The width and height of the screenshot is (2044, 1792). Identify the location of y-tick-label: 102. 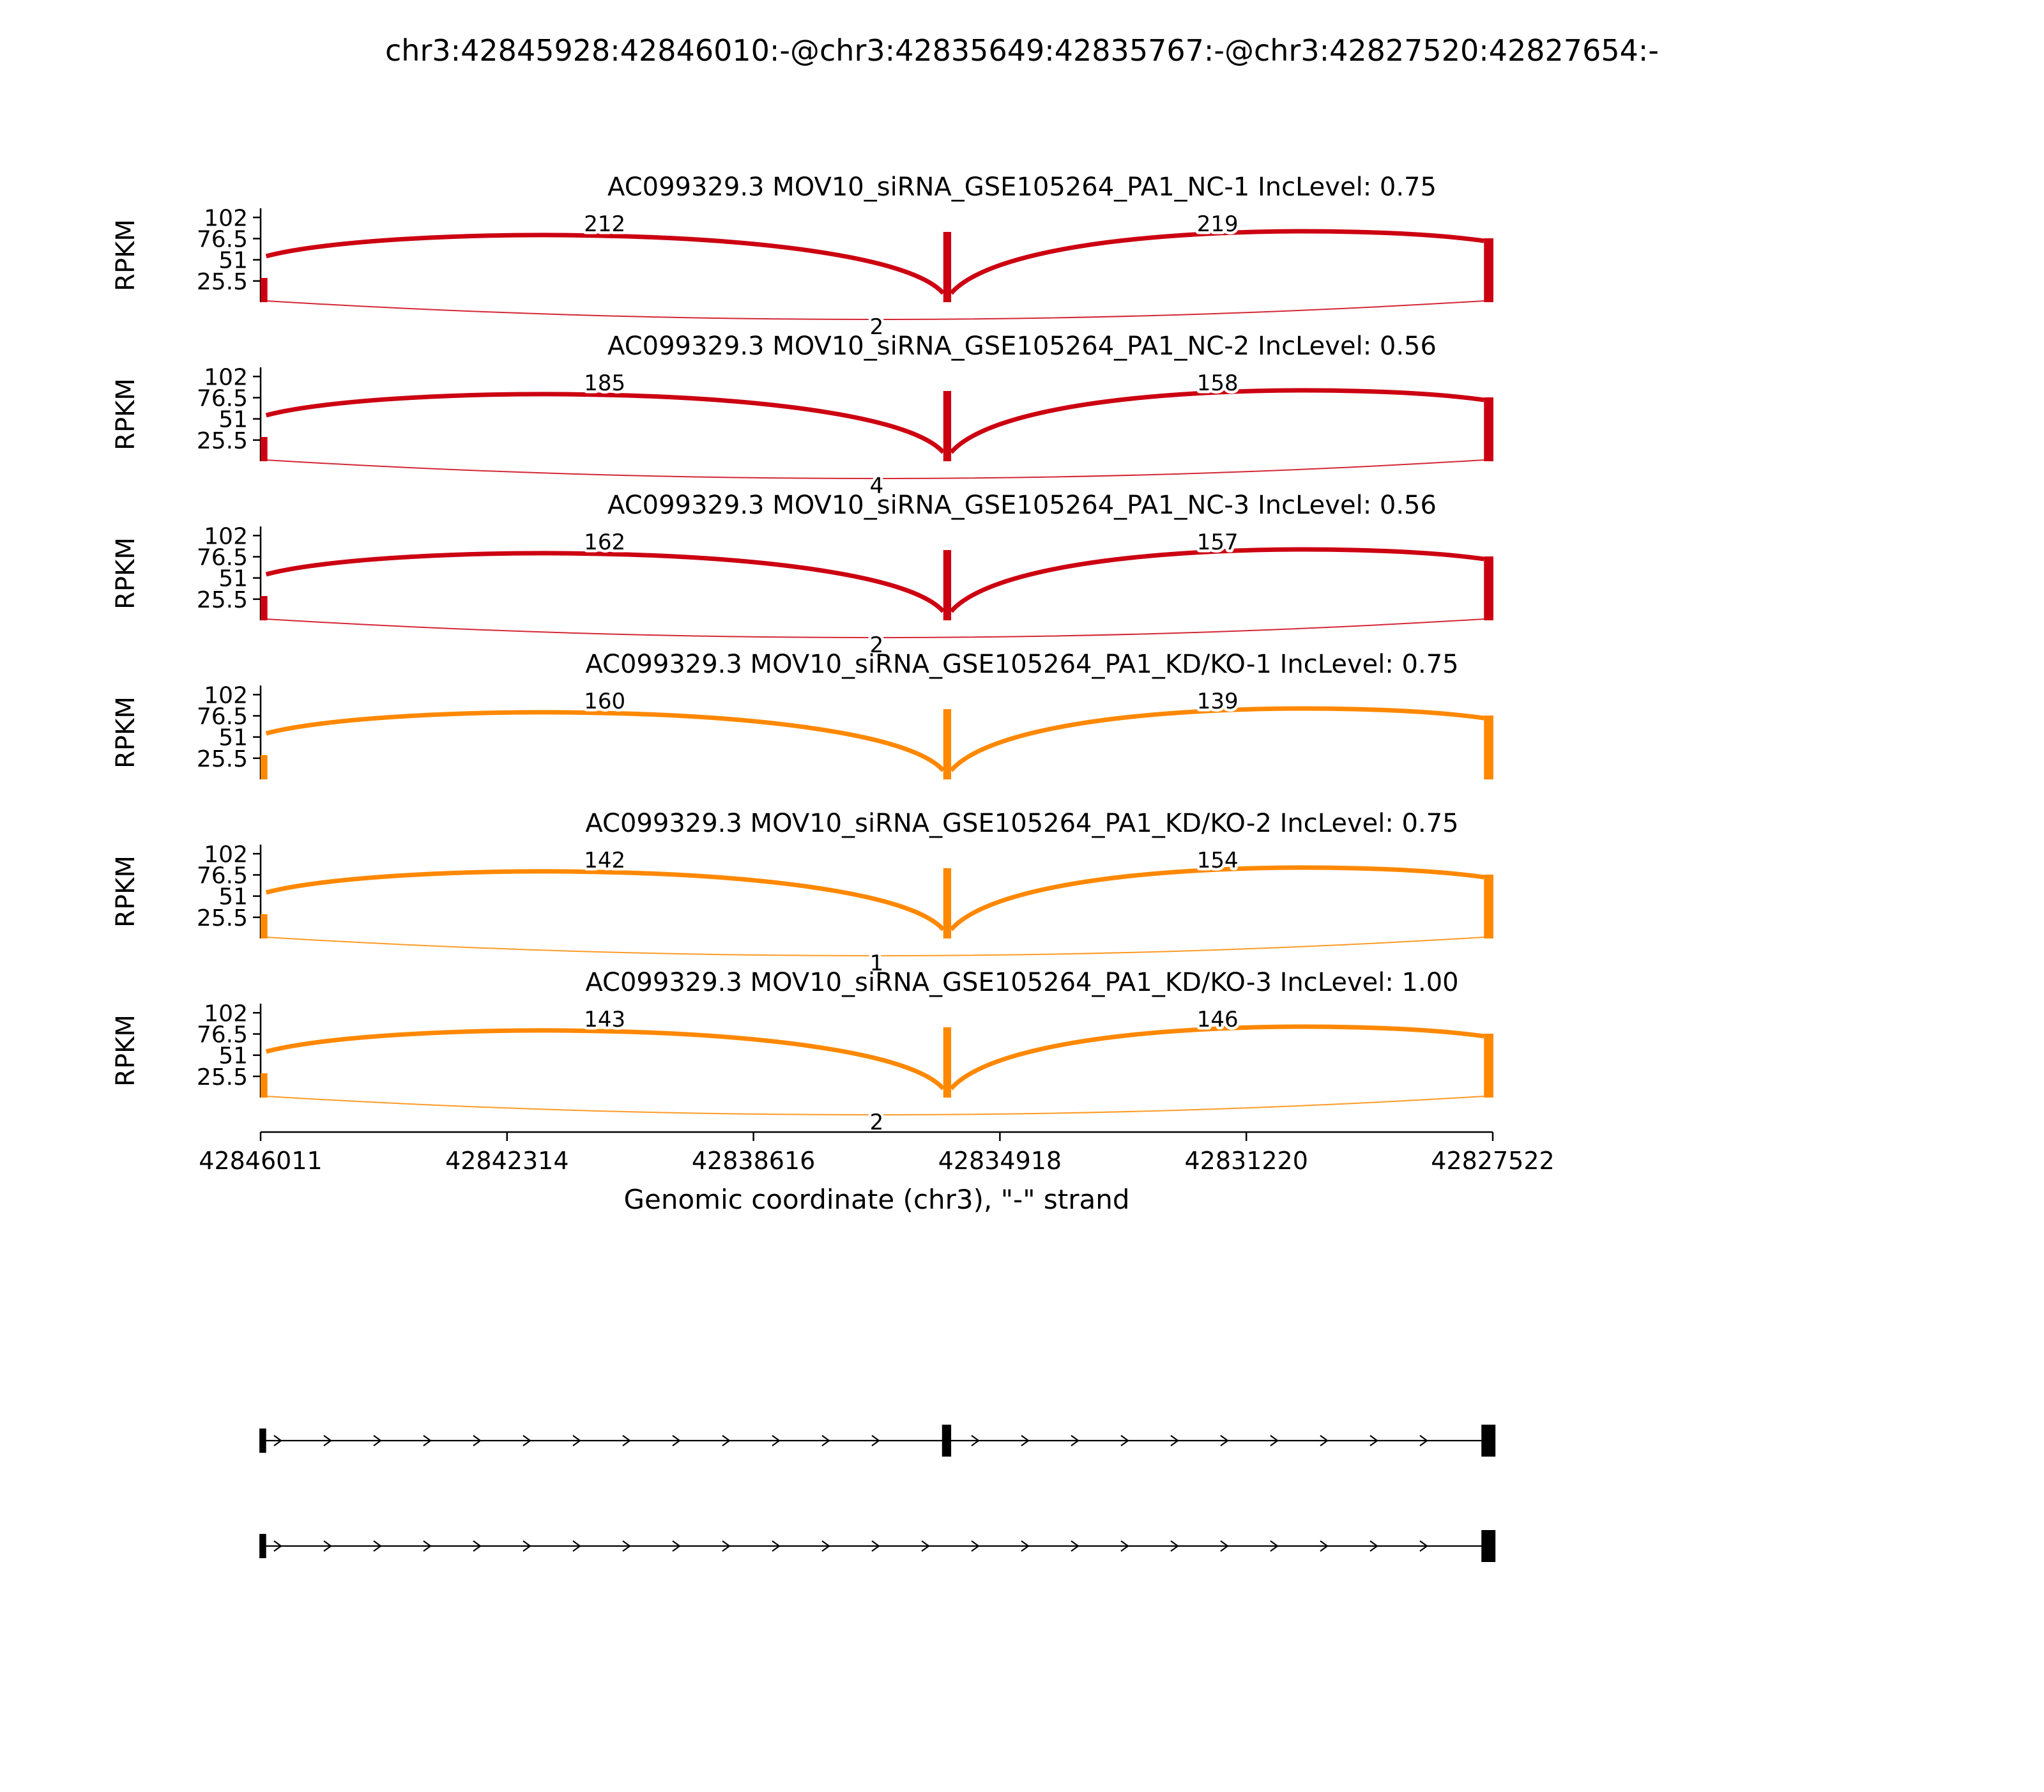
(226, 695).